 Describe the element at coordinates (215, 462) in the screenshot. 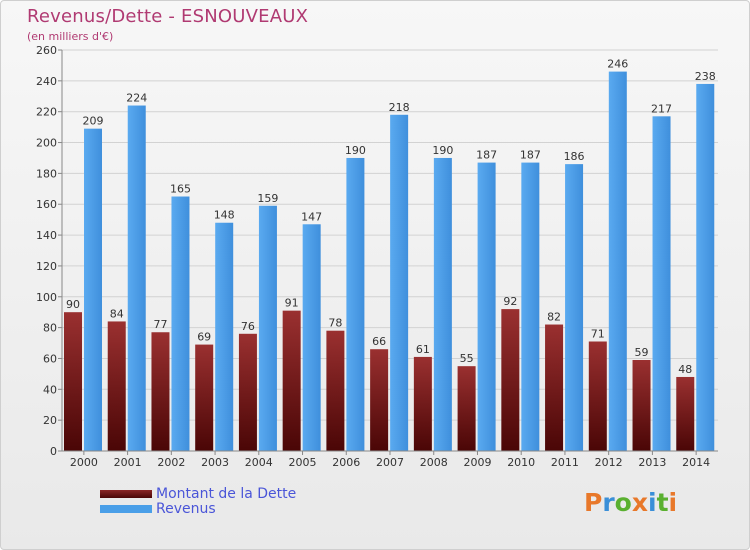

I see `x-tick-label: 2003` at that location.